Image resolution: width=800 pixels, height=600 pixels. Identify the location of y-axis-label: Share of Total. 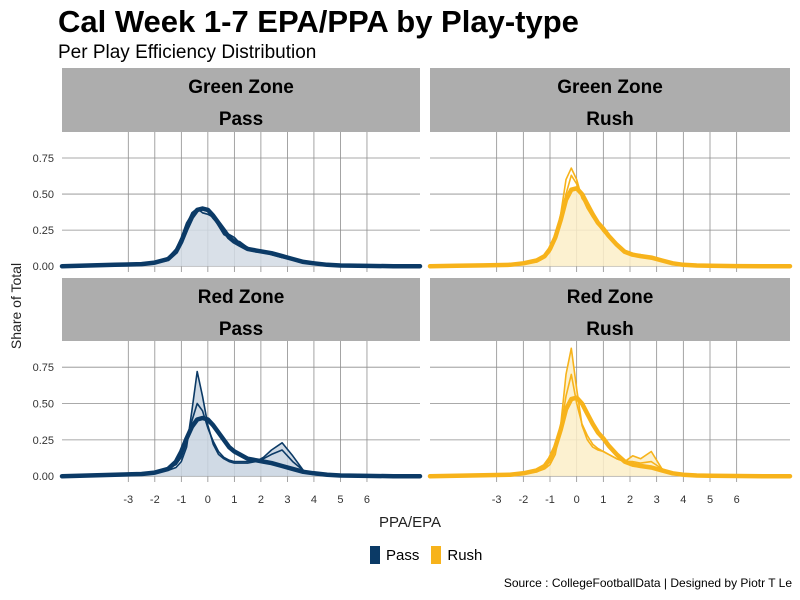
(16, 306).